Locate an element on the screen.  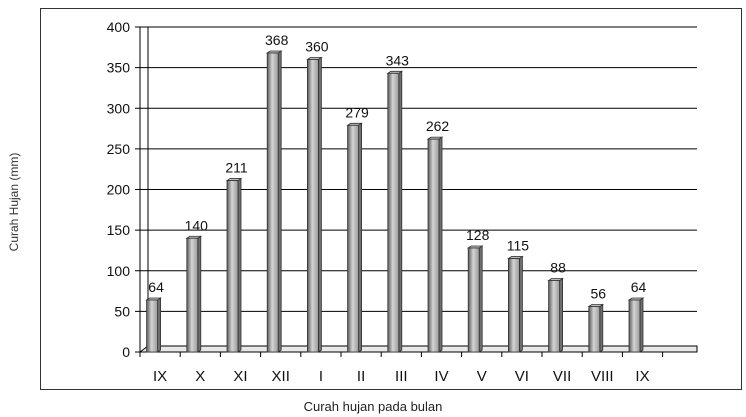
y-tick-label: 150 is located at coordinates (119, 230).